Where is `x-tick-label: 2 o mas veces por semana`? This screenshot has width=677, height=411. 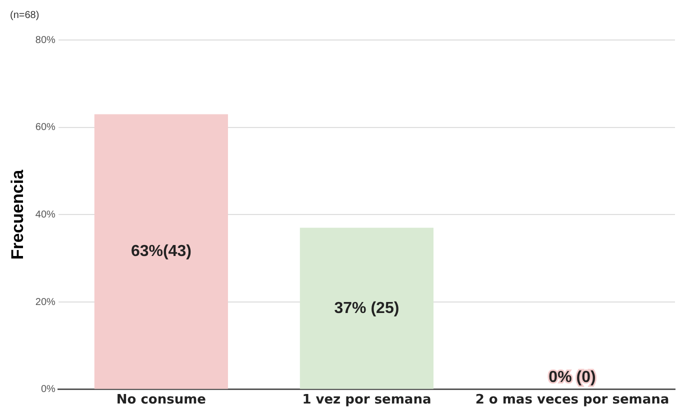 x-tick-label: 2 o mas veces por semana is located at coordinates (572, 400).